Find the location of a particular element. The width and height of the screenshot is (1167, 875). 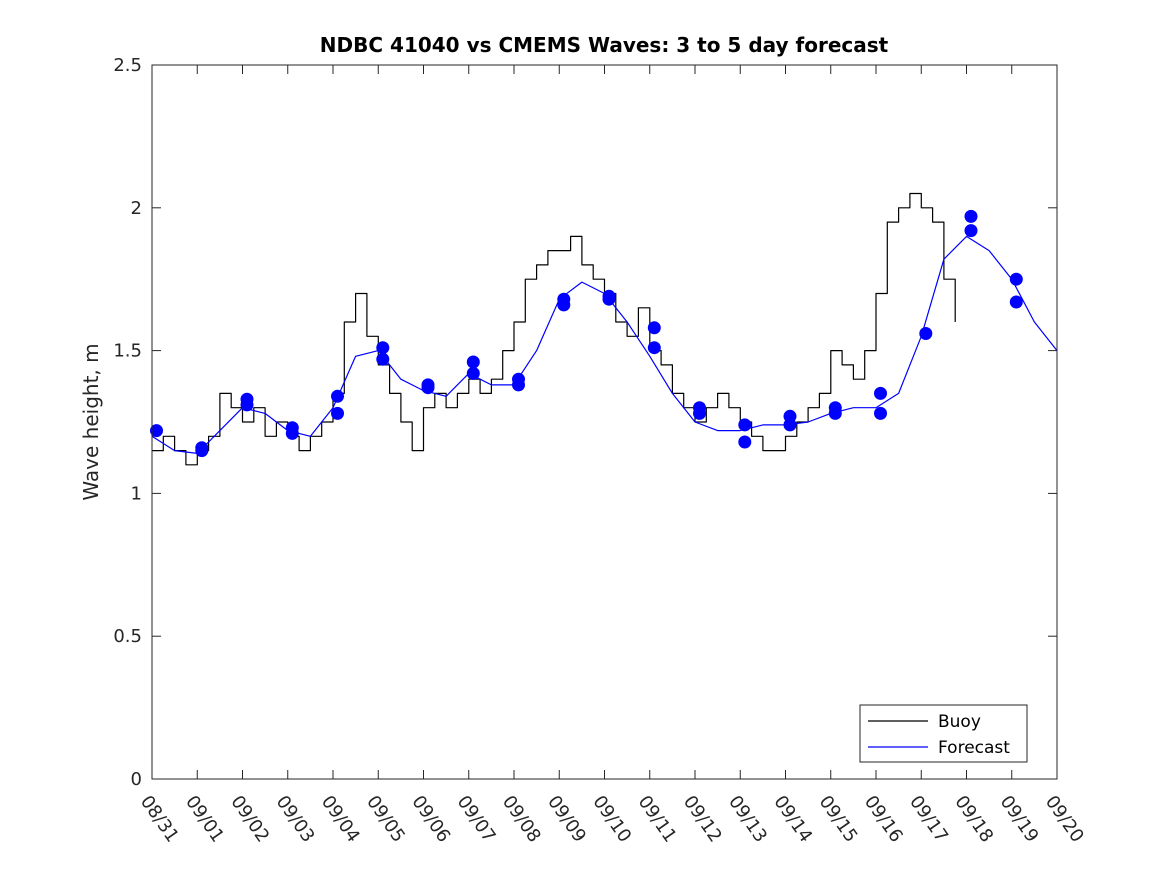

y-tick-label: 2.5 is located at coordinates (127, 65).